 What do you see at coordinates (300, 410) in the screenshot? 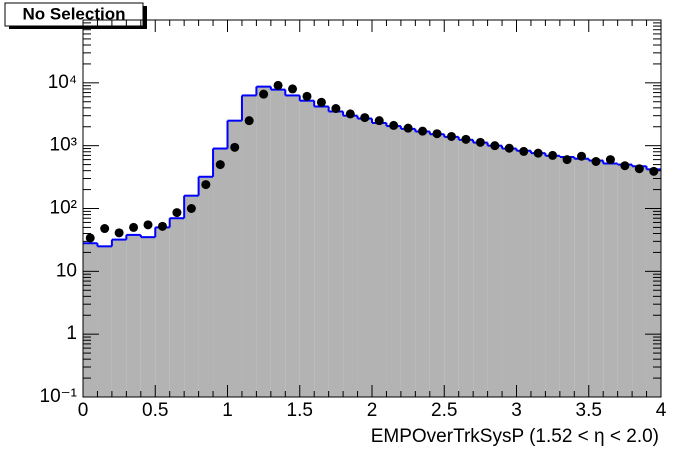
I see `x-tick-label: 1.5` at bounding box center [300, 410].